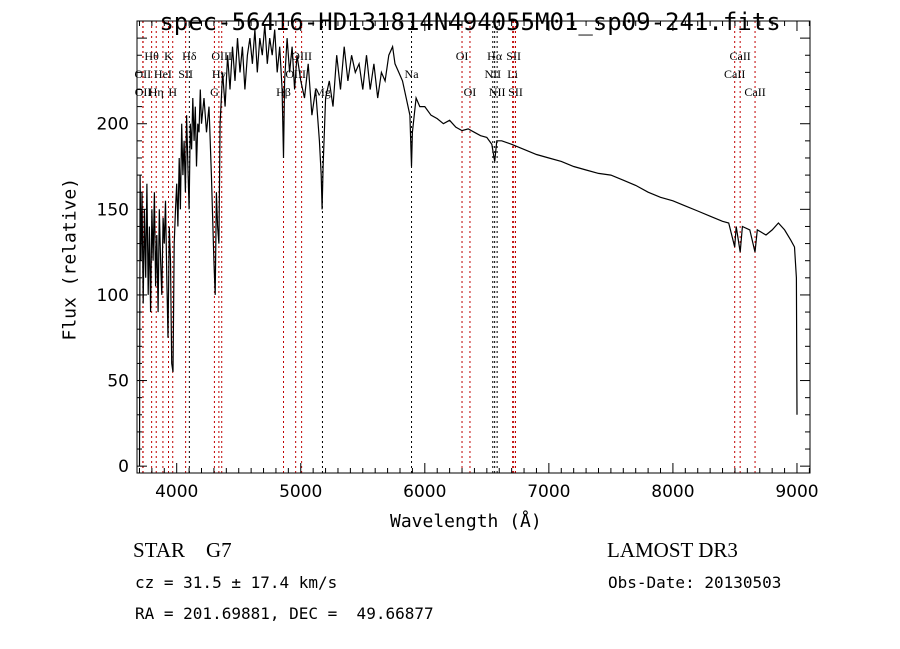 The height and width of the screenshot is (649, 900). What do you see at coordinates (214, 92) in the screenshot?
I see `spectral-line-label: G` at bounding box center [214, 92].